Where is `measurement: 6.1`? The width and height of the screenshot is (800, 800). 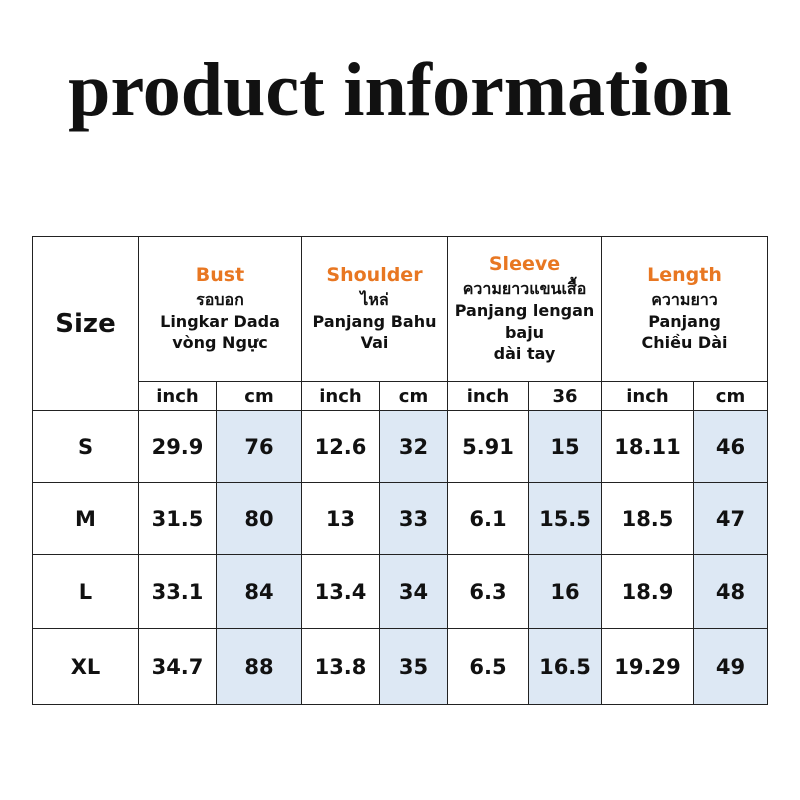
measurement: 6.1 is located at coordinates (488, 518).